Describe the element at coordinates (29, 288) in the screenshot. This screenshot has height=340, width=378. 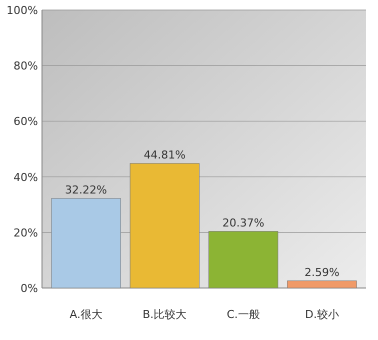
I see `y-tick-label: 0%` at that location.